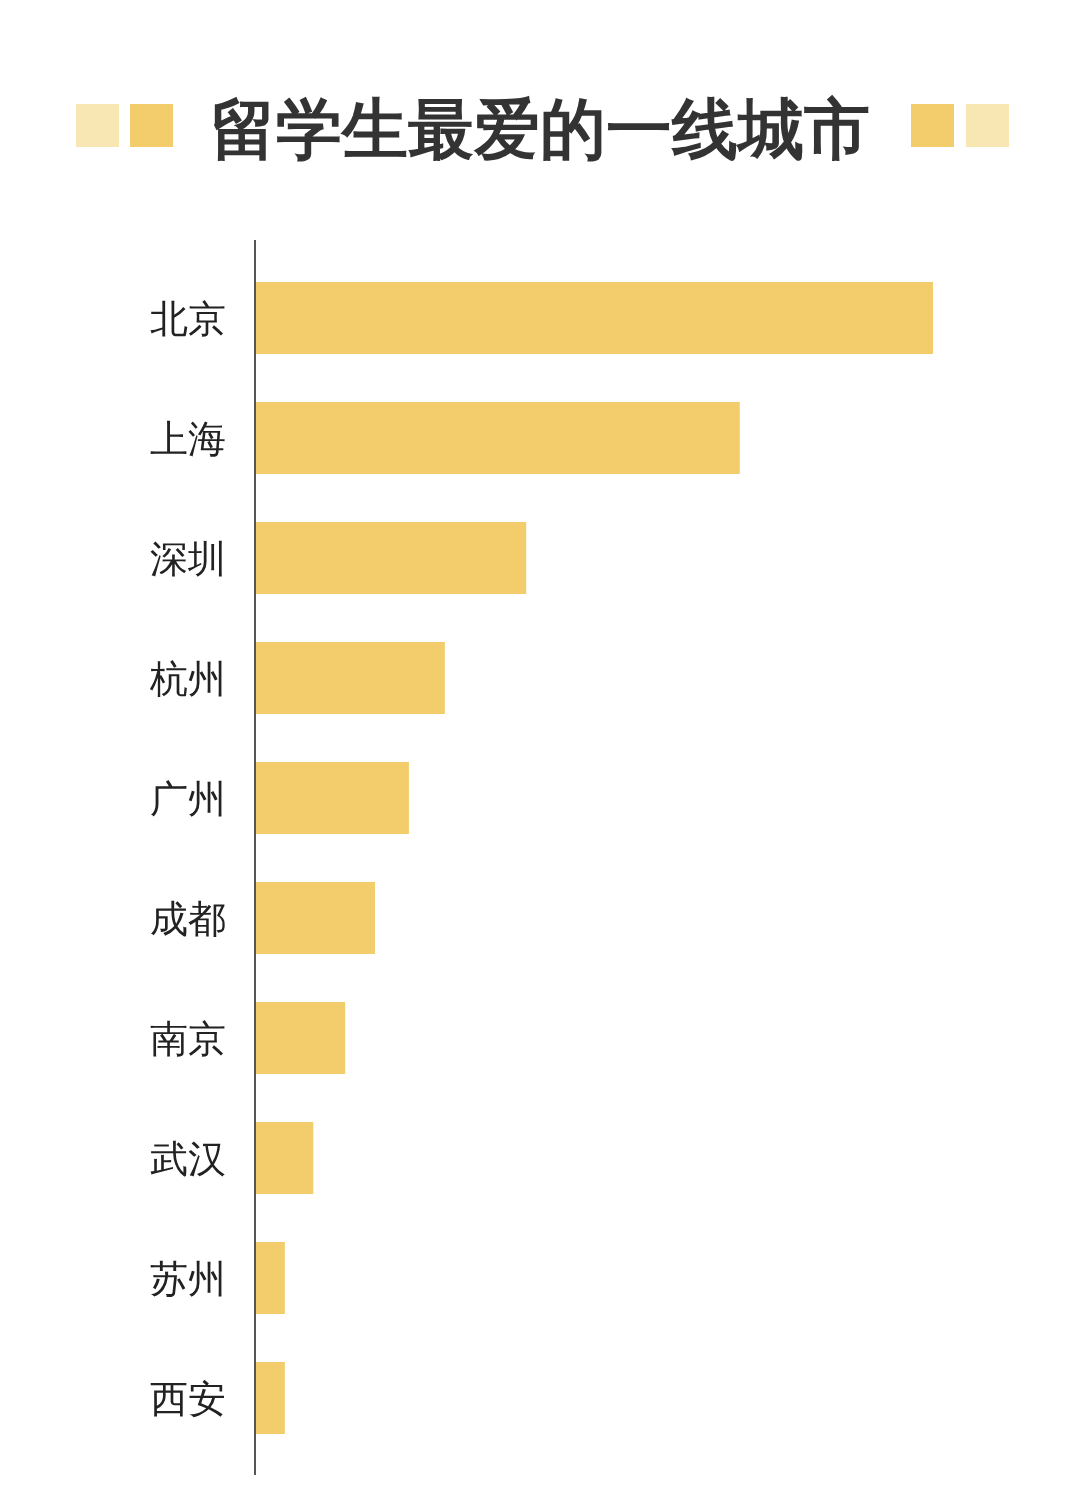 This screenshot has height=1491, width=1080. I want to click on y-tick-label: 南京, so click(188, 1039).